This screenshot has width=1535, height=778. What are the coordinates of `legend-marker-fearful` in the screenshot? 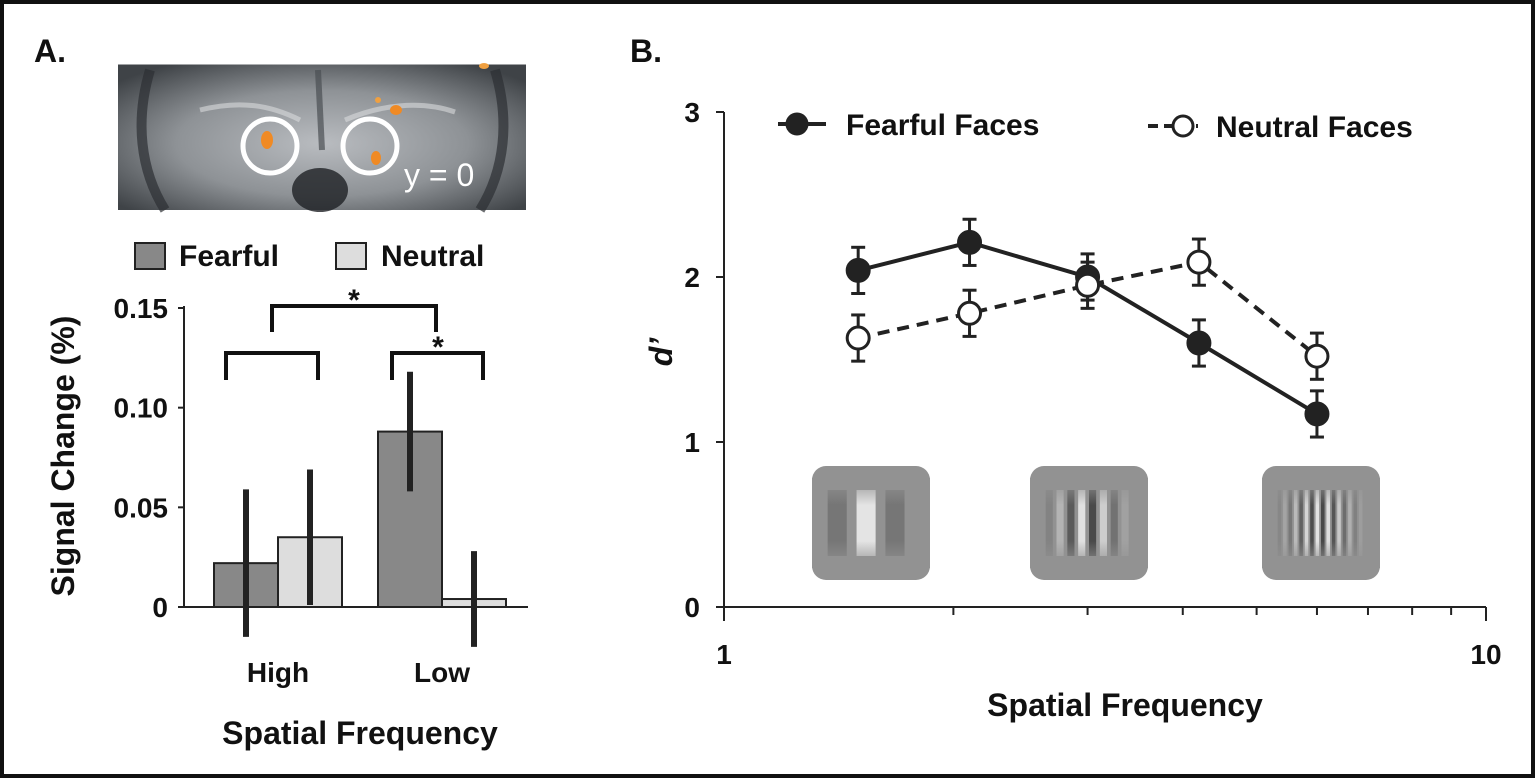 It's located at (797, 124).